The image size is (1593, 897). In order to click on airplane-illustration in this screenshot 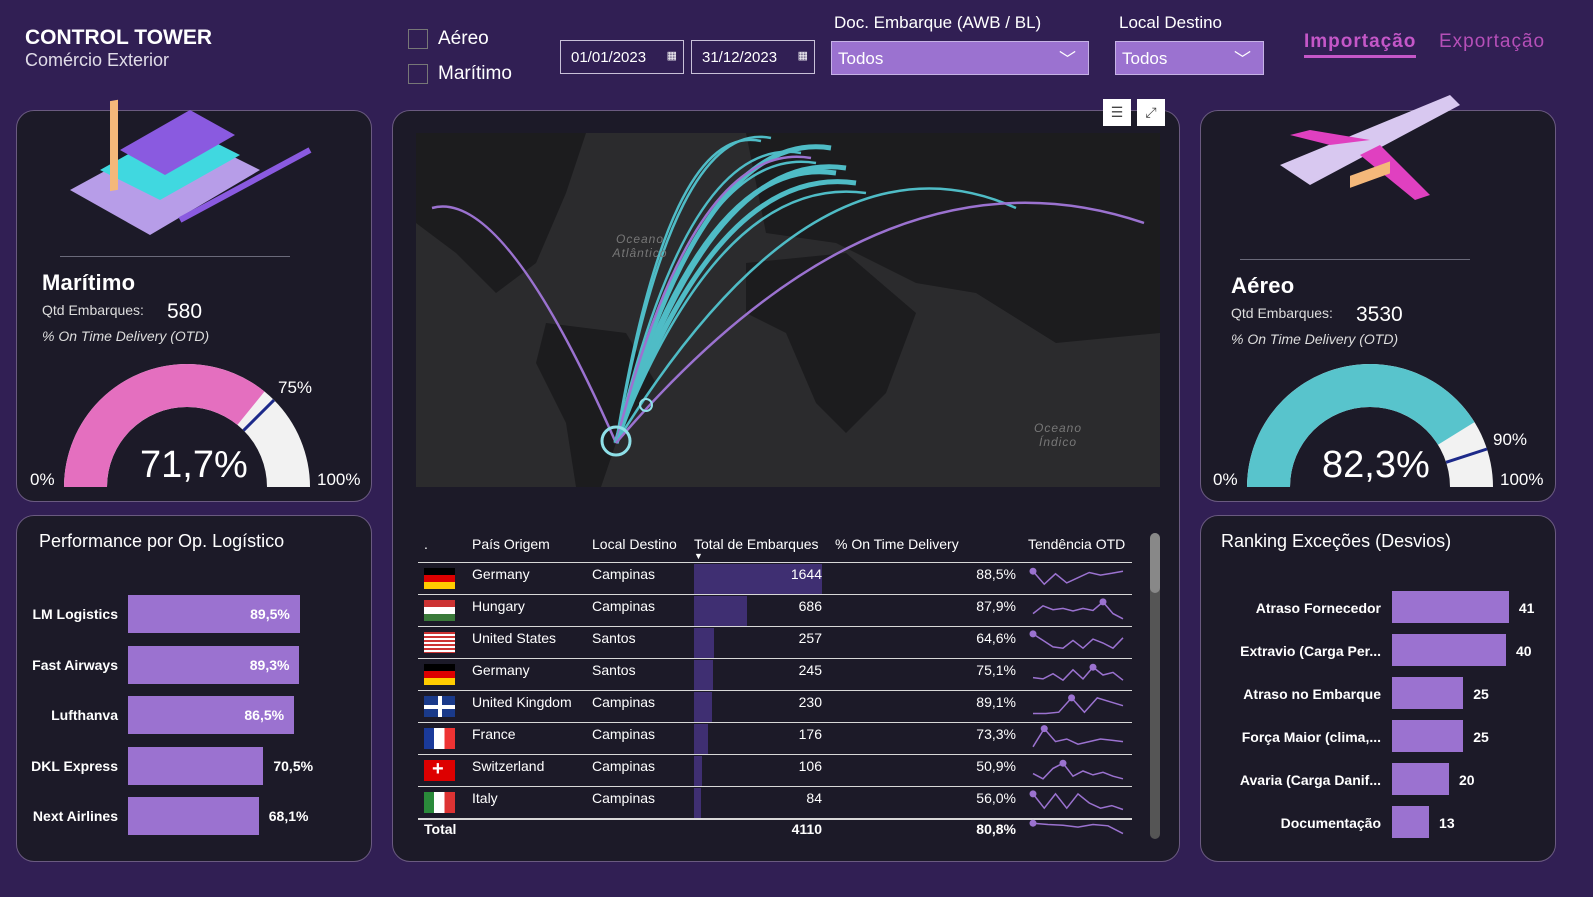, I will do `click(1370, 147)`.